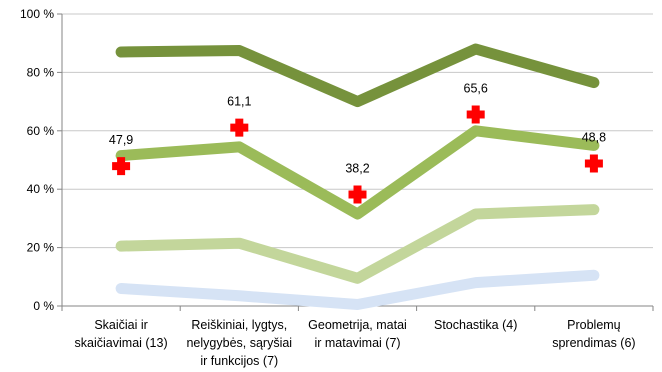 The width and height of the screenshot is (662, 372). I want to click on x-category-label-line: Skaičiai ir, so click(121, 325).